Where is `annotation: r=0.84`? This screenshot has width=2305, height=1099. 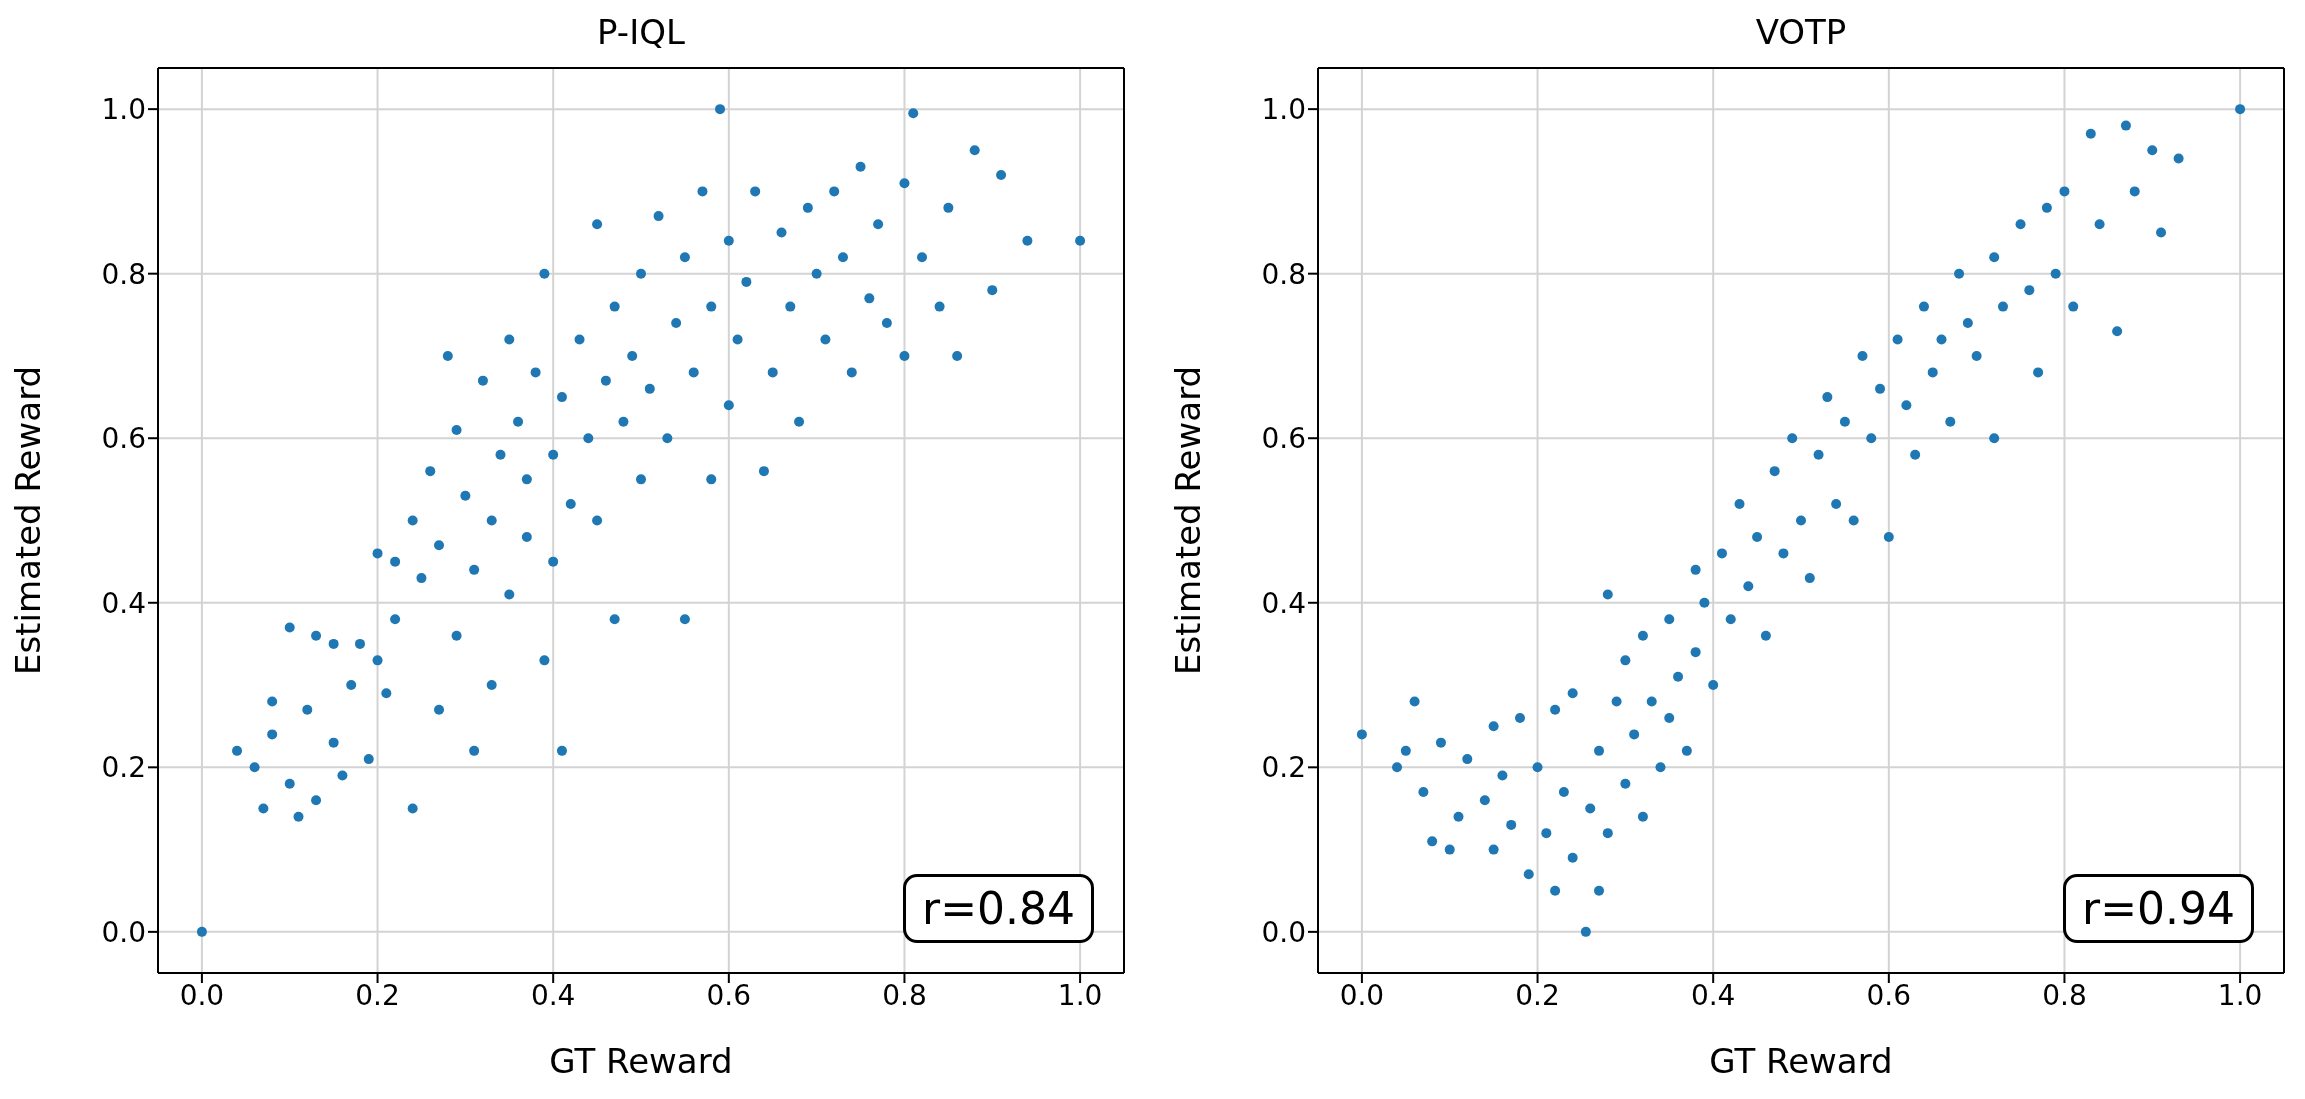
annotation: r=0.84 is located at coordinates (998, 908).